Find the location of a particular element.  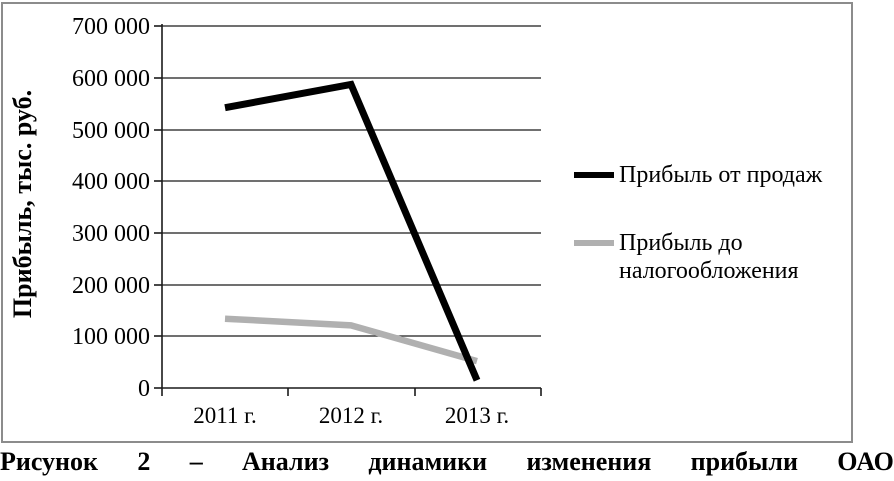

x-tick-marks is located at coordinates (351, 392).